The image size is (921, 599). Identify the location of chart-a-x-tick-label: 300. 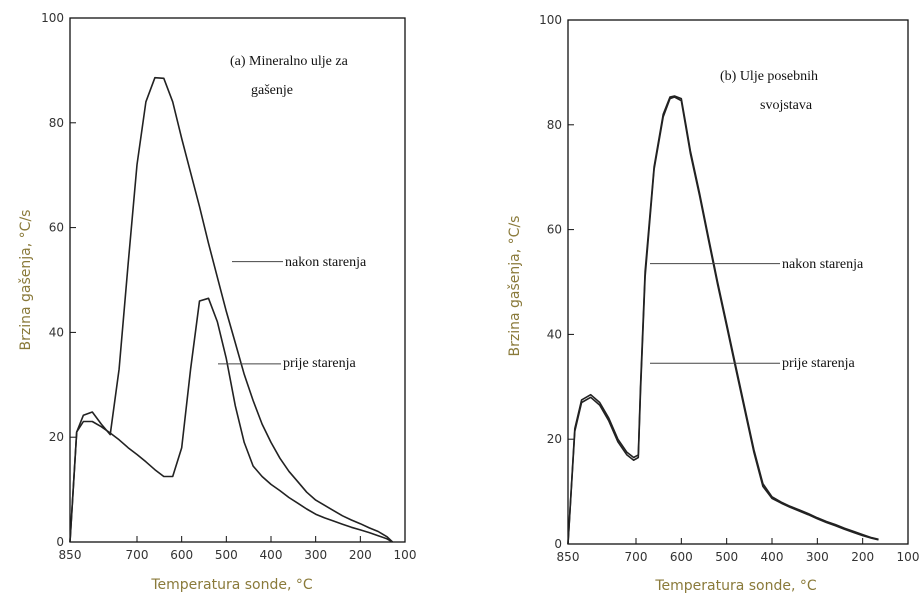
(315, 555).